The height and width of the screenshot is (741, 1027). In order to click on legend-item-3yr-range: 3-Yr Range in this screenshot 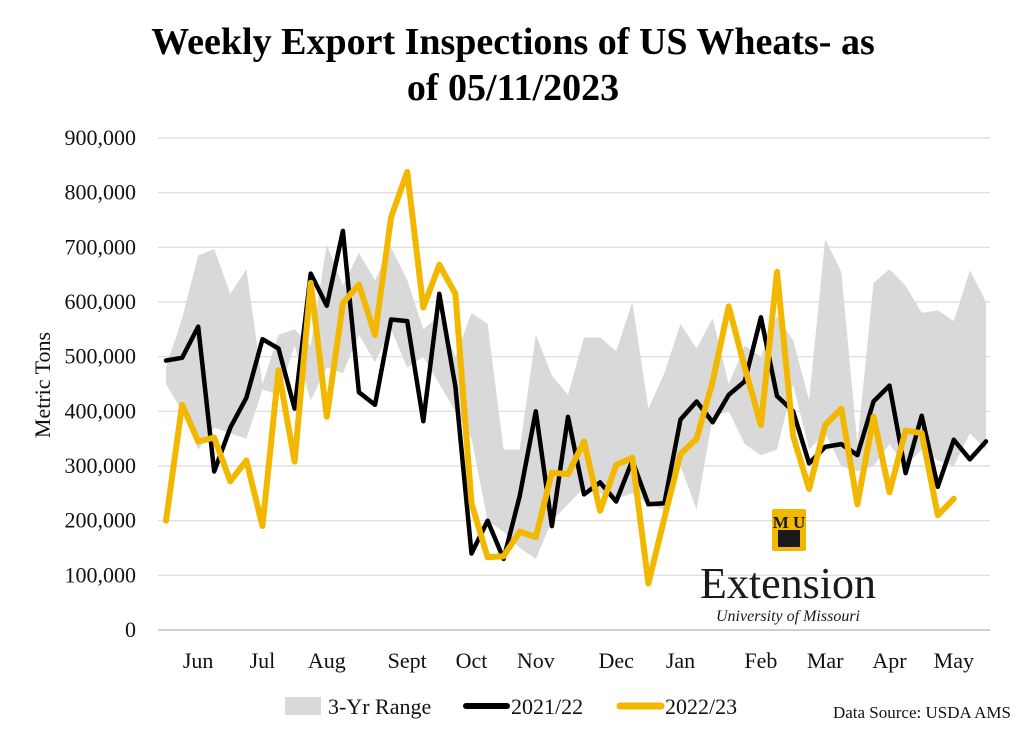, I will do `click(358, 706)`.